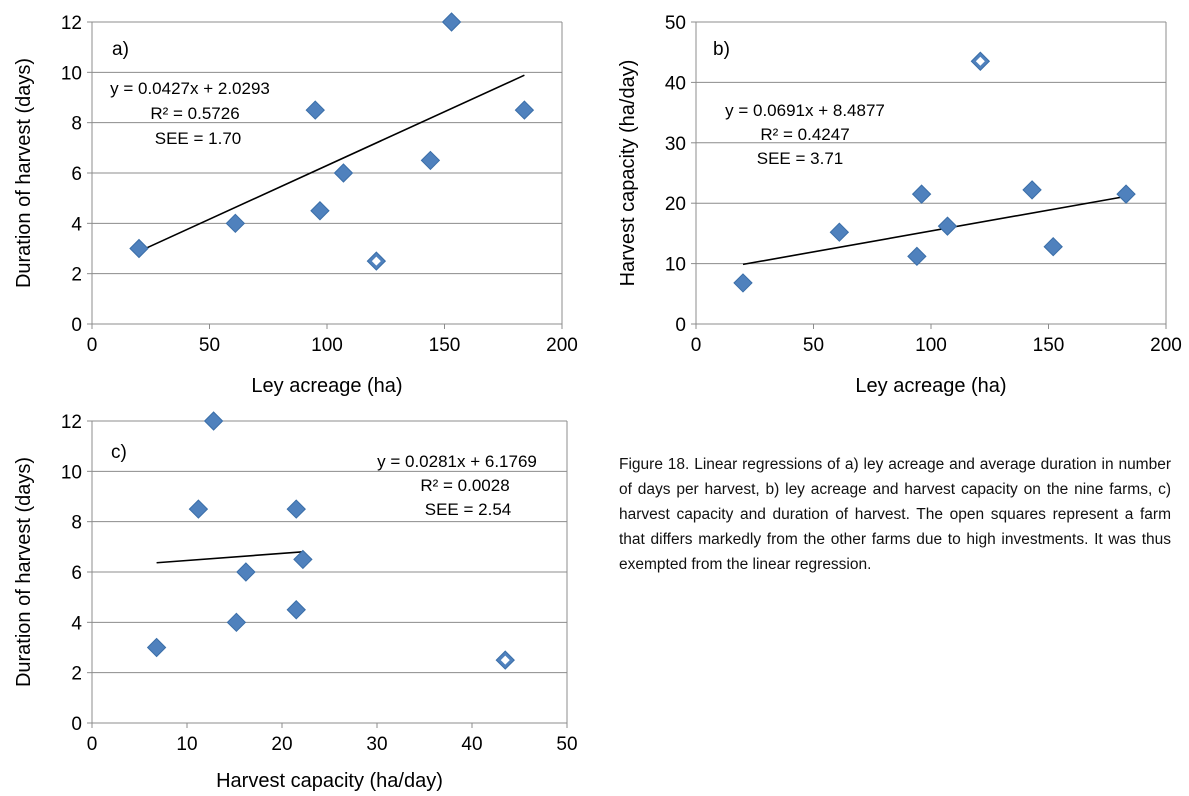 This screenshot has height=796, width=1189. What do you see at coordinates (120, 49) in the screenshot?
I see `panel-label: a)` at bounding box center [120, 49].